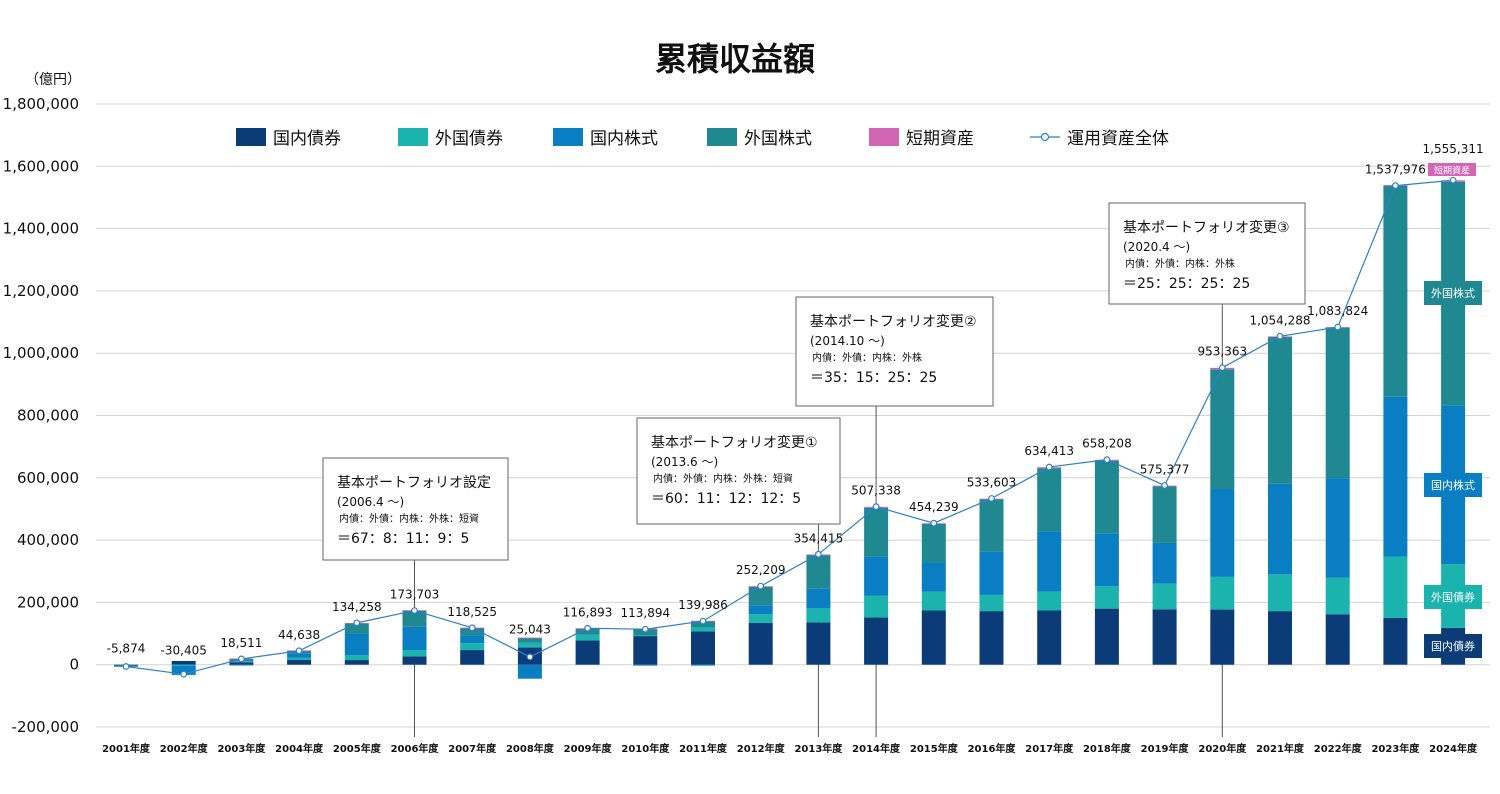  Describe the element at coordinates (472, 612) in the screenshot. I see `data-label: 118,525` at that location.